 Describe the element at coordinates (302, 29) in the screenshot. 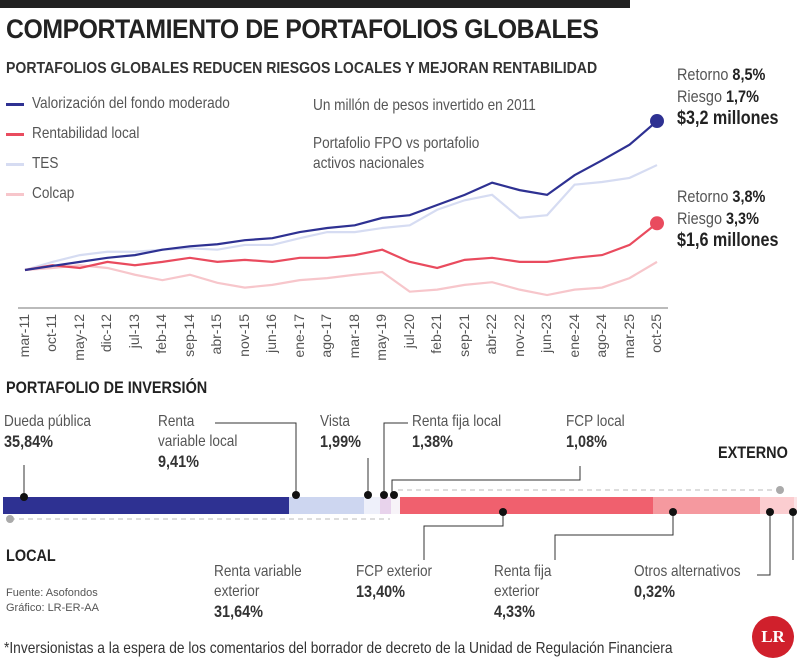

I see `chart-title: COMPORTAMIENTO DE PORTAFOLIOS GLOBALES` at that location.